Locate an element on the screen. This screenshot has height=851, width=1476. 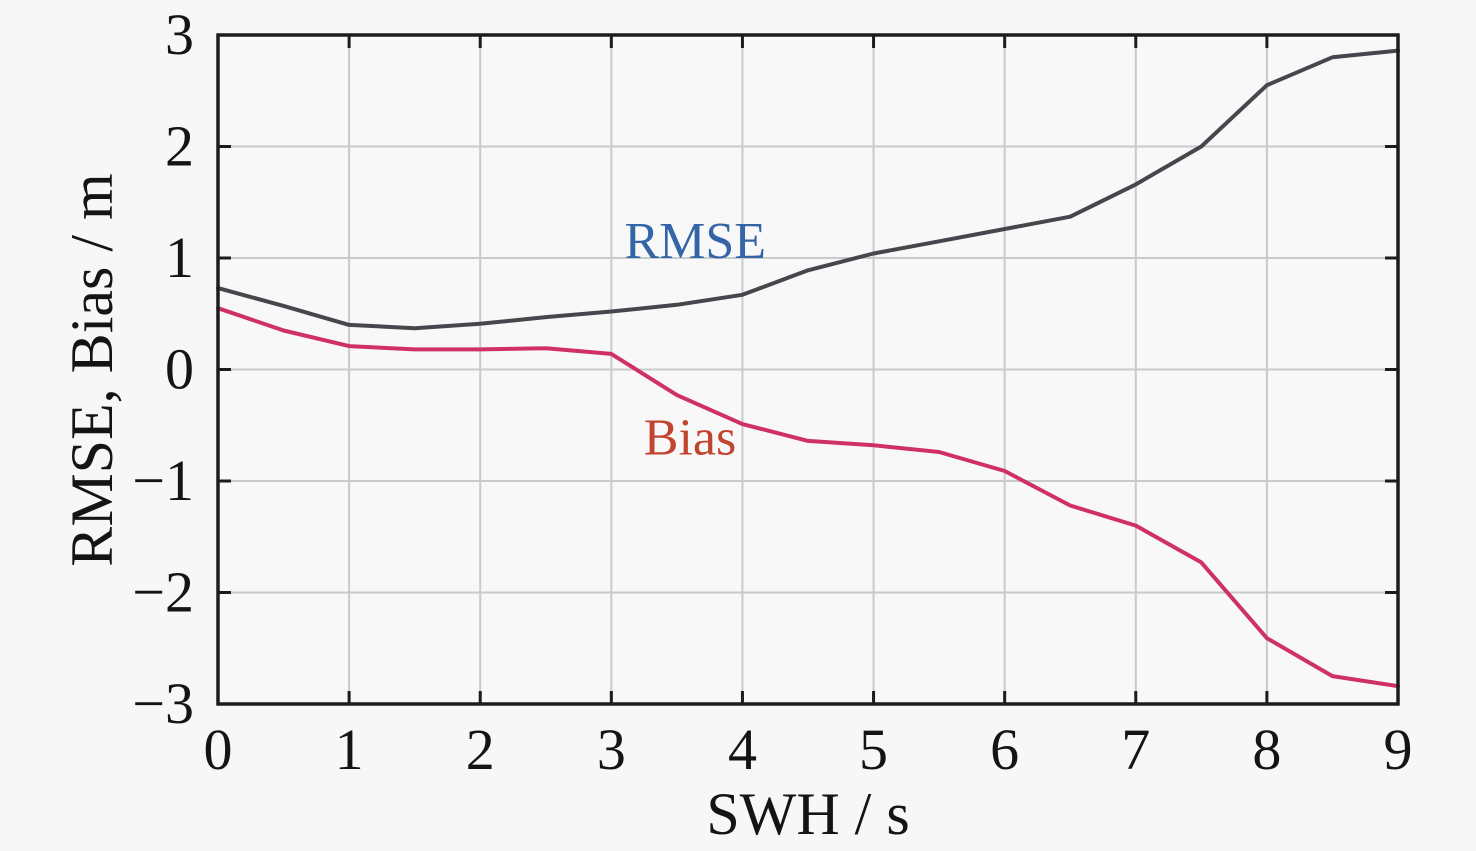
y-tick-label: −2 is located at coordinates (163, 592).